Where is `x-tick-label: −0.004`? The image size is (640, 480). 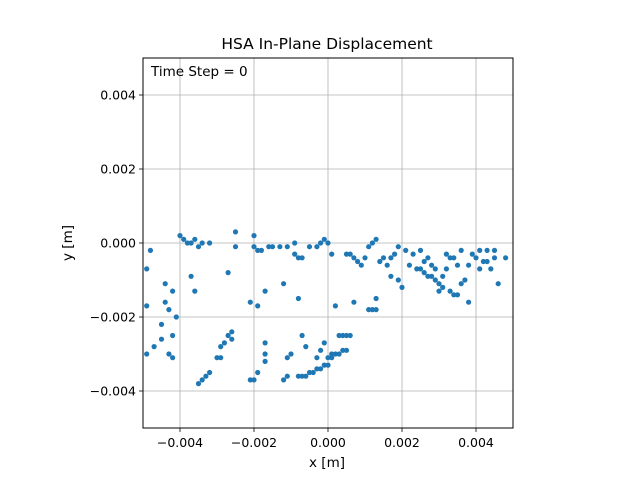
x-tick-label: −0.004 is located at coordinates (180, 442).